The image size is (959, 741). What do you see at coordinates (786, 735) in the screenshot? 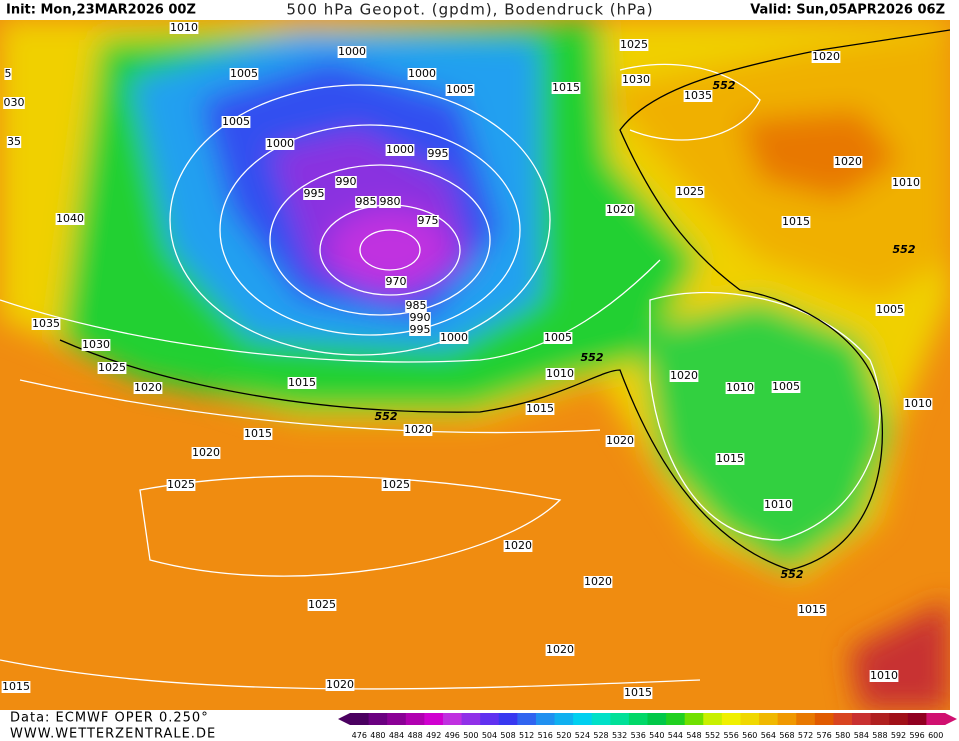
I see `colorbar-label: 568` at bounding box center [786, 735].